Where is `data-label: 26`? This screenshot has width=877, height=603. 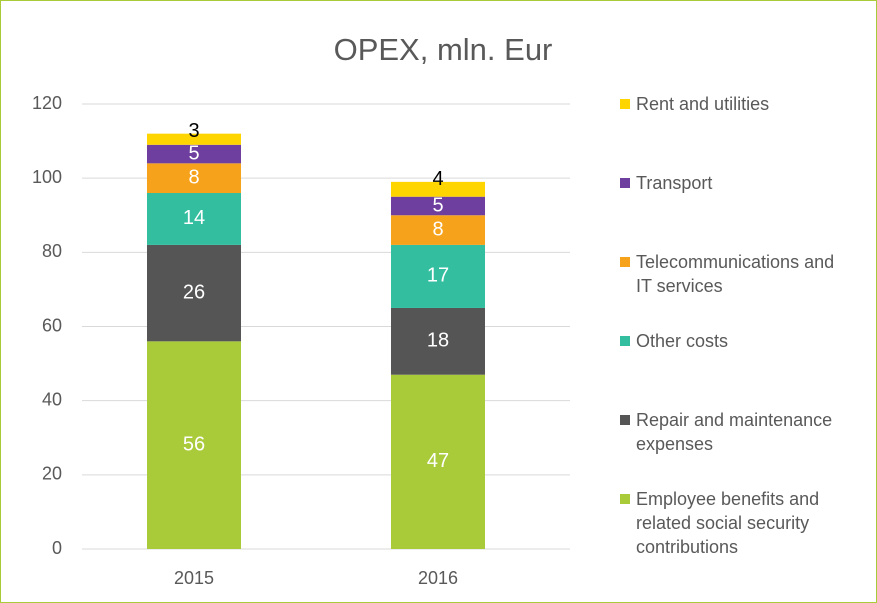
data-label: 26 is located at coordinates (194, 292).